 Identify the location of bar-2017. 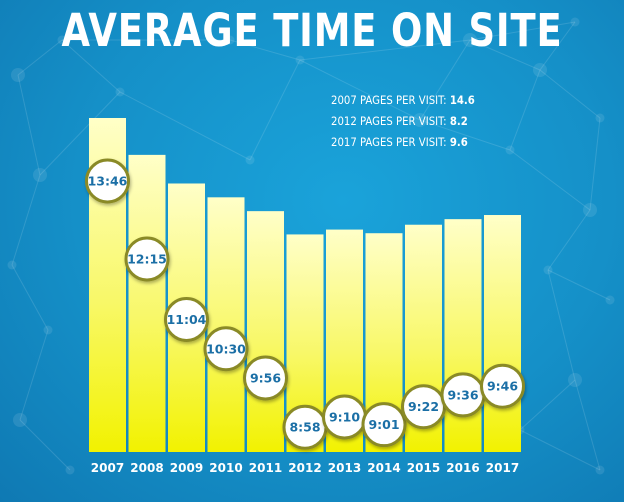
(502, 333).